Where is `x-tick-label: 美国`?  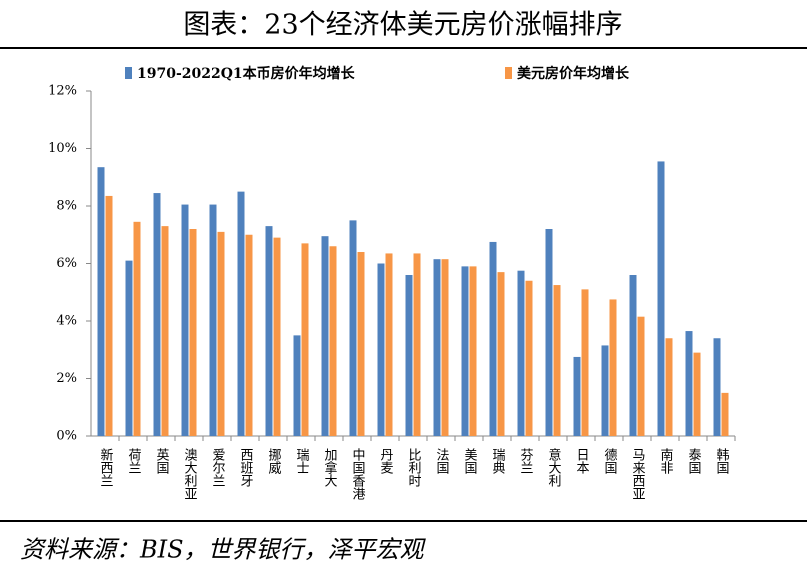
x-tick-label: 美国 is located at coordinates (470, 461).